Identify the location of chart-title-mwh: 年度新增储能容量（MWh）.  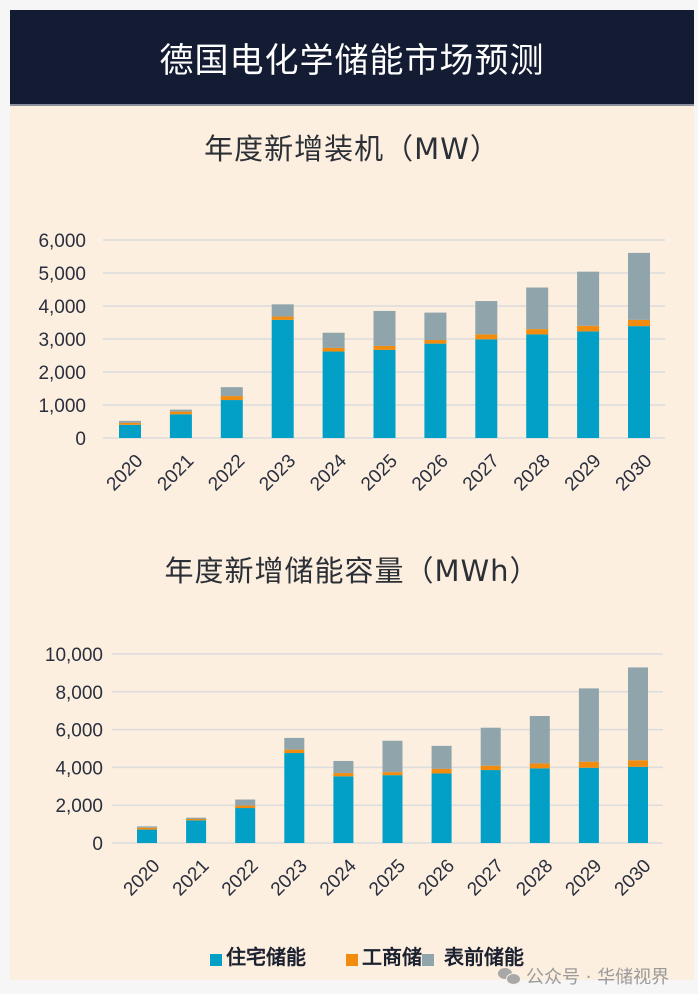
(352, 571).